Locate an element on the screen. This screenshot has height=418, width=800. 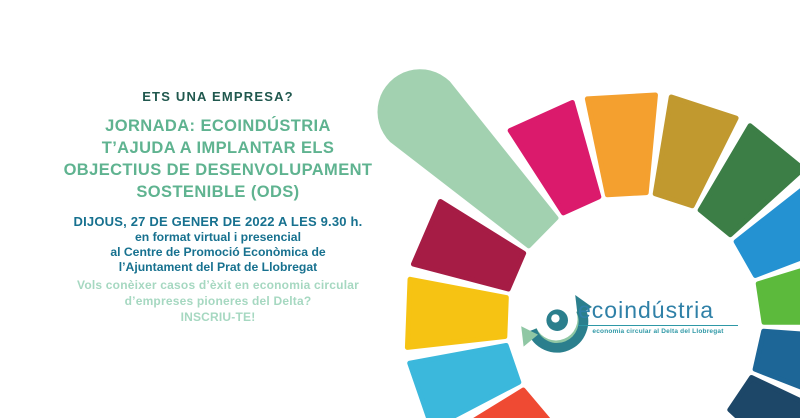
cta-line-3: INSCRIU-TE! is located at coordinates (218, 316).